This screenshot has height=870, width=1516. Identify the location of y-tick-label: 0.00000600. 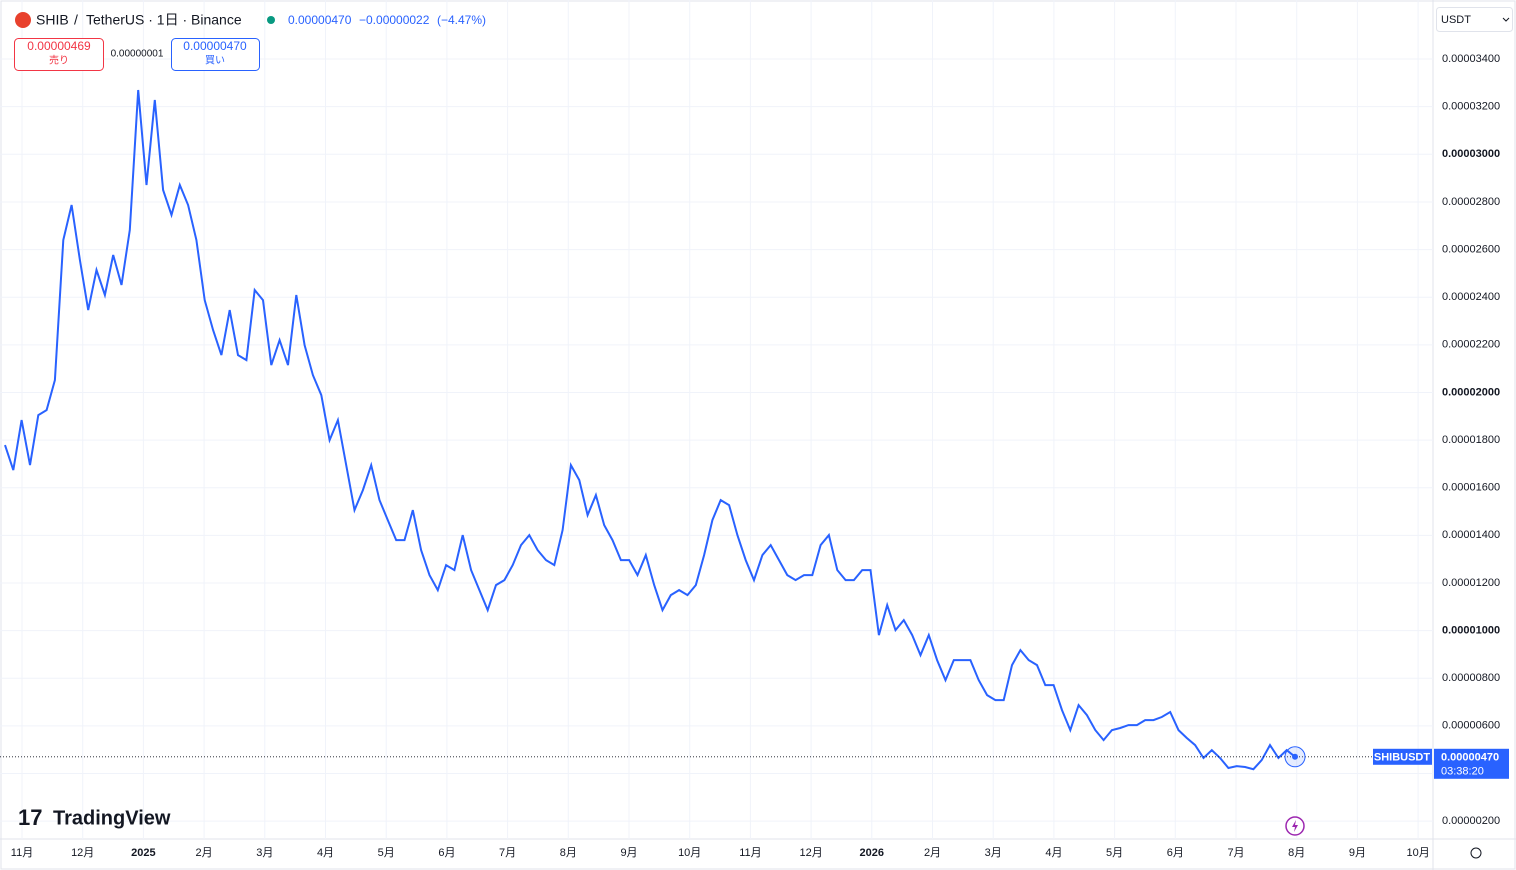
(1471, 726).